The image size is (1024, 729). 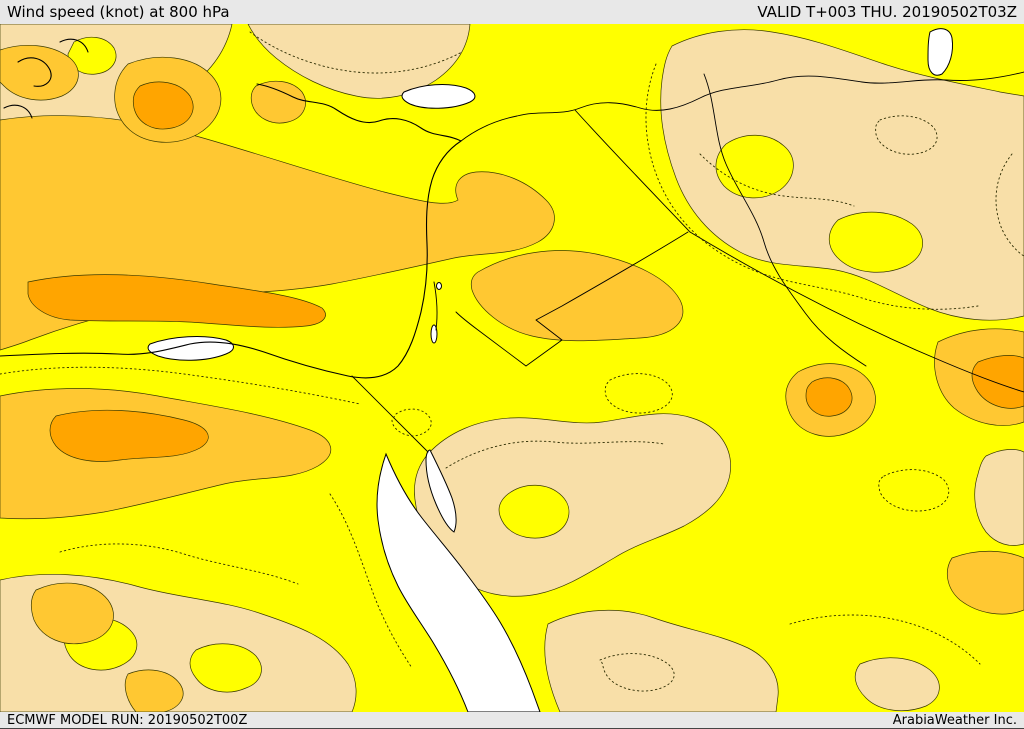 I want to click on cyprus-island, so click(x=438, y=96).